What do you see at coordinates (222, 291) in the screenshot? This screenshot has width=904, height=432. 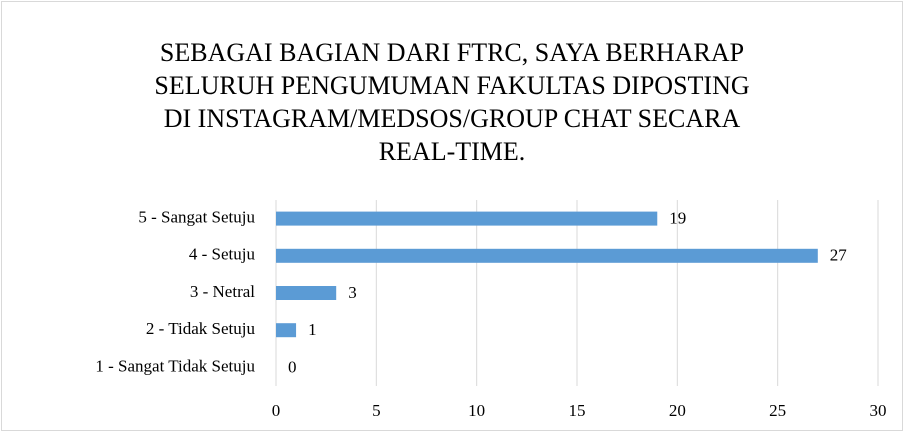 I see `y-tick-label: 3 - Netral` at bounding box center [222, 291].